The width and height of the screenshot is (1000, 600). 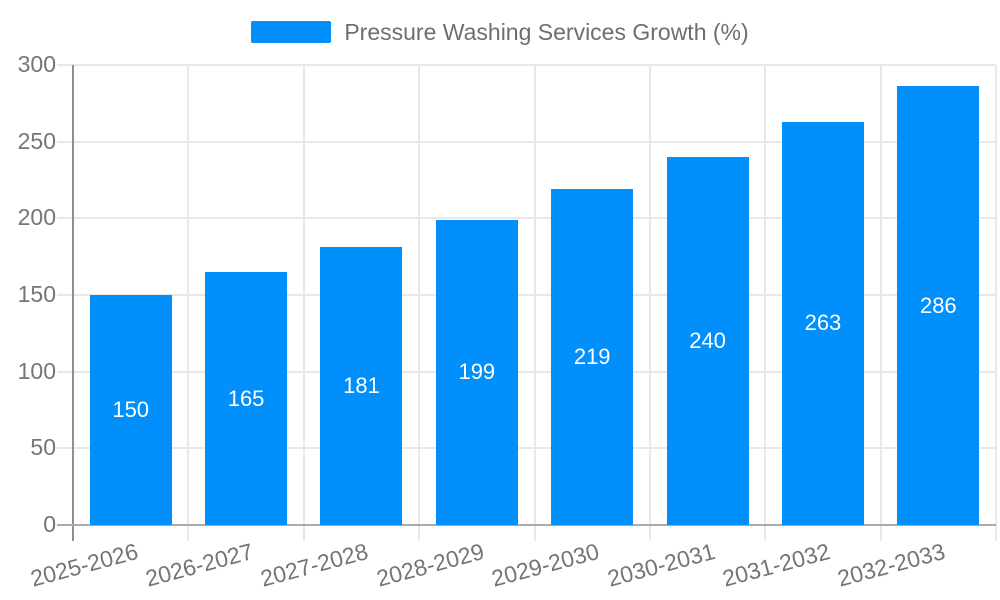 What do you see at coordinates (49, 524) in the screenshot?
I see `y-tick-label: 0` at bounding box center [49, 524].